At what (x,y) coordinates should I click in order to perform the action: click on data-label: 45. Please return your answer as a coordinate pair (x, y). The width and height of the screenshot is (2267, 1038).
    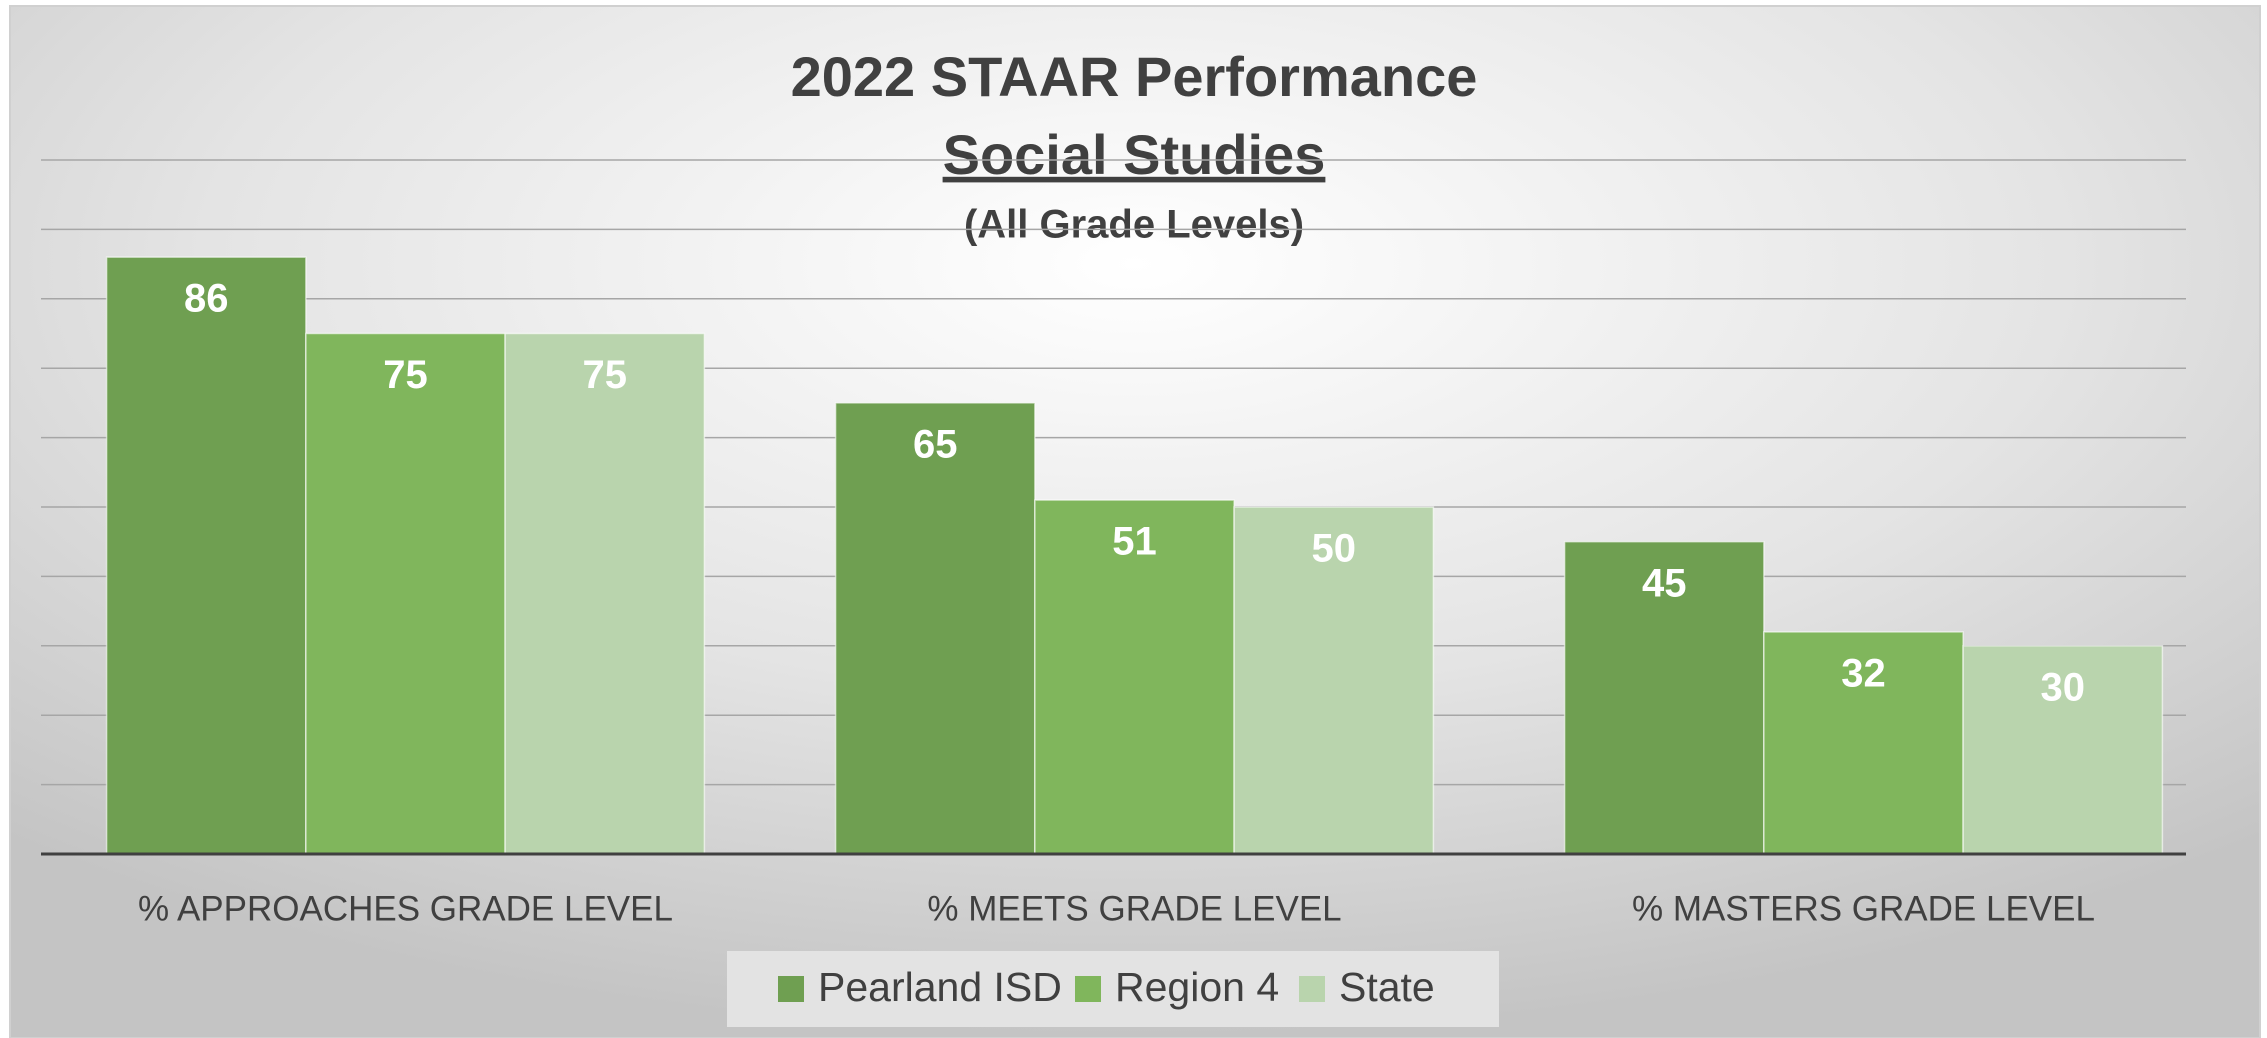
    Looking at the image, I should click on (1664, 583).